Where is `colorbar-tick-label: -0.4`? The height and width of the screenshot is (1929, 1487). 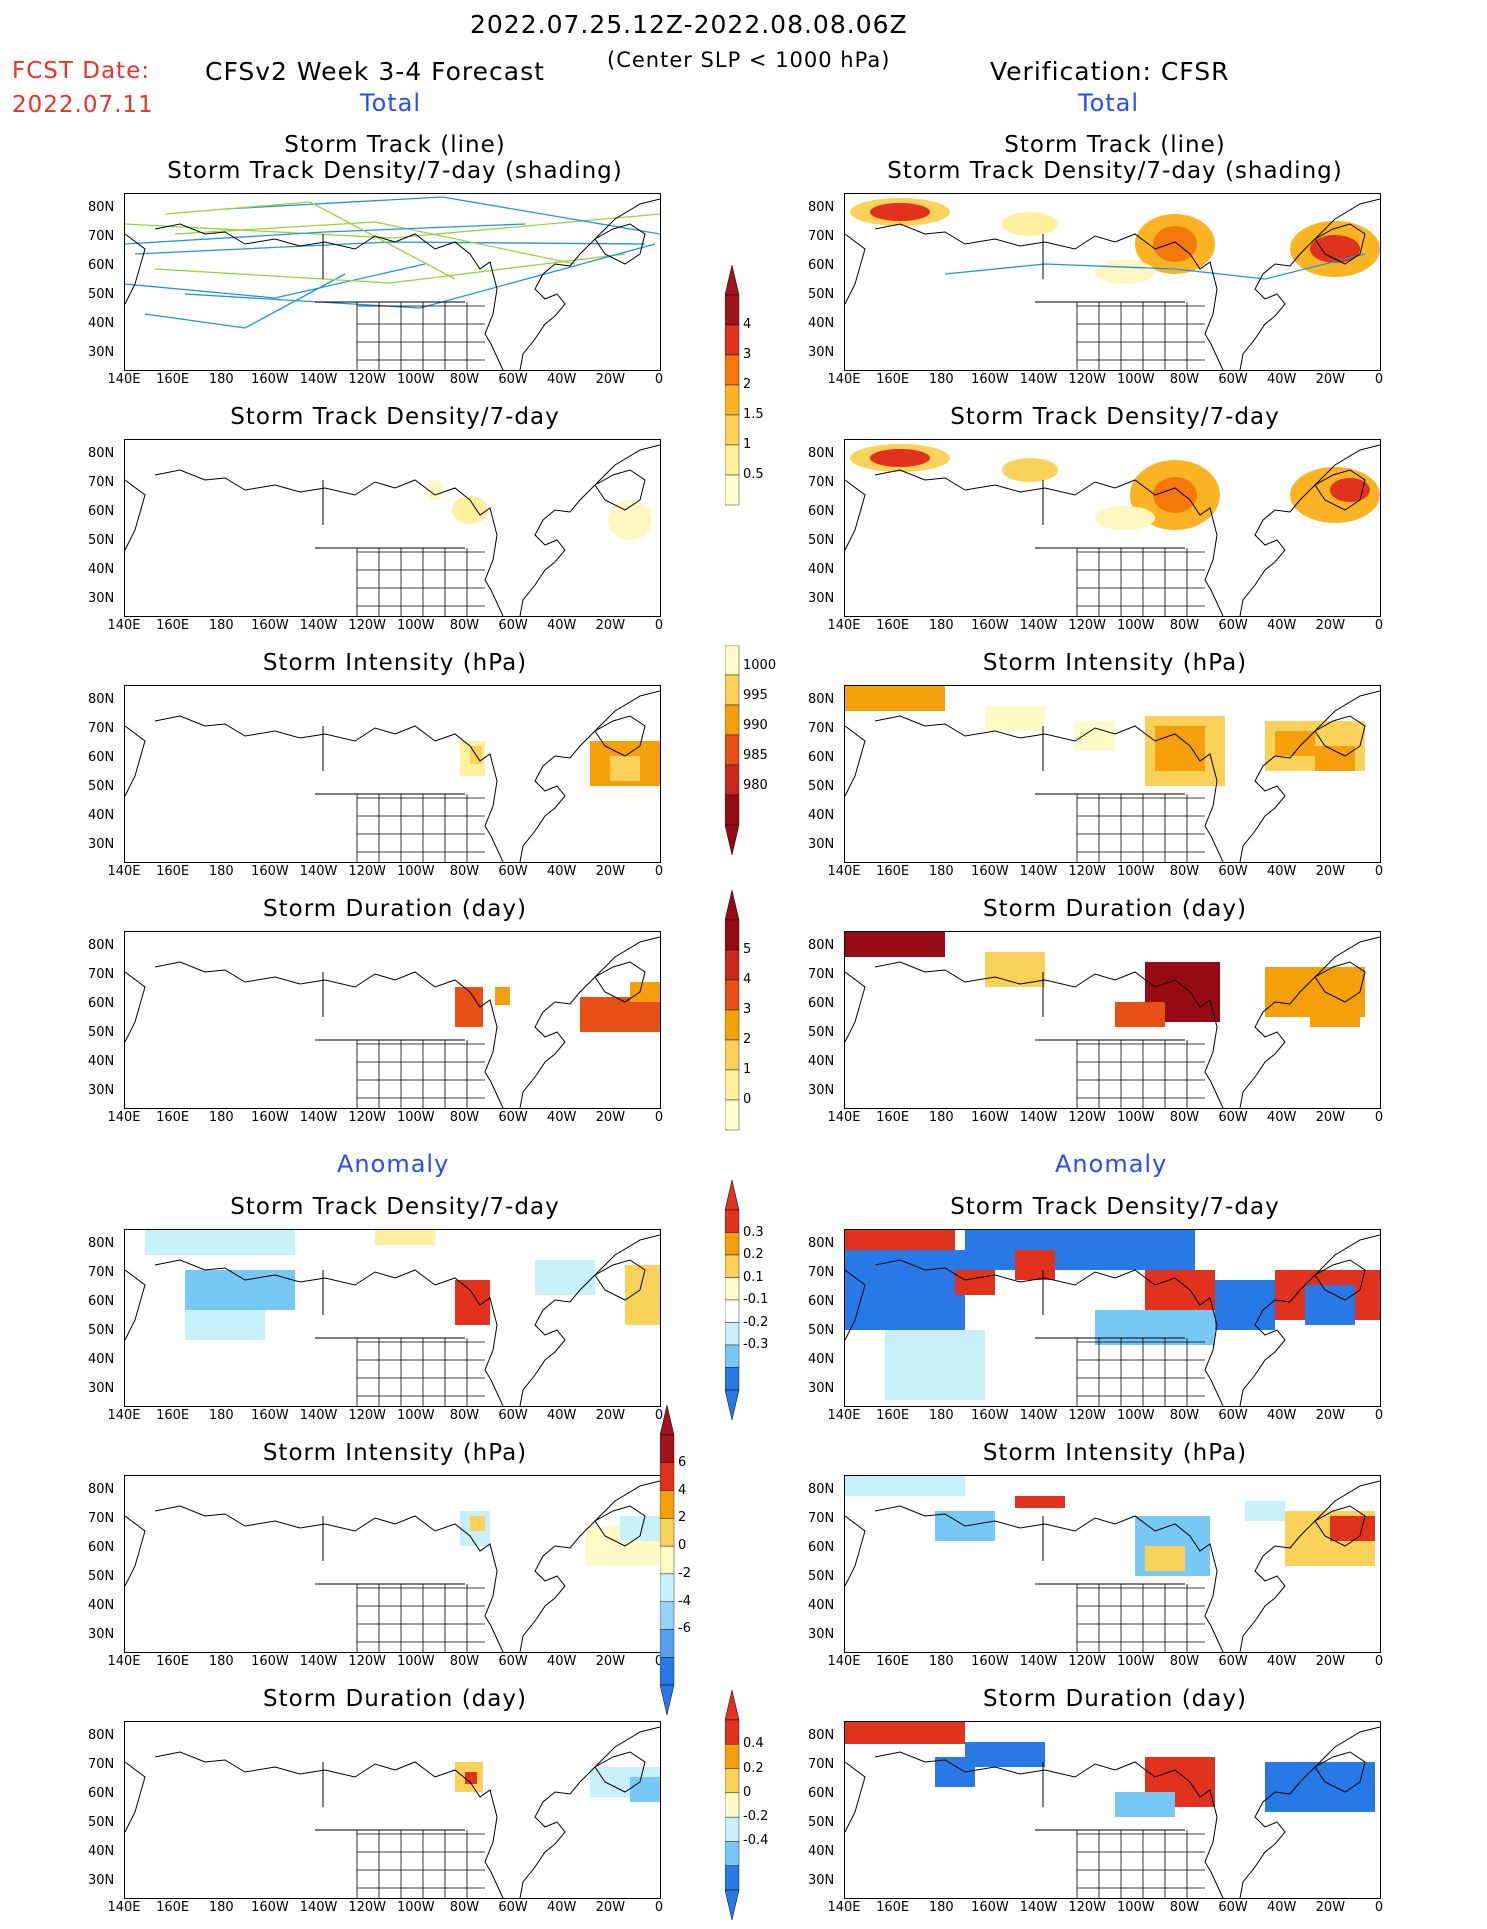
colorbar-tick-label: -0.4 is located at coordinates (756, 1841).